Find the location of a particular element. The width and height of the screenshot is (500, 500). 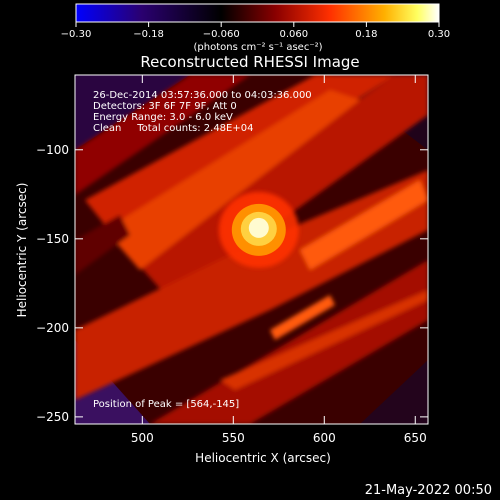

y-tick-label: −150 is located at coordinates (52, 239).